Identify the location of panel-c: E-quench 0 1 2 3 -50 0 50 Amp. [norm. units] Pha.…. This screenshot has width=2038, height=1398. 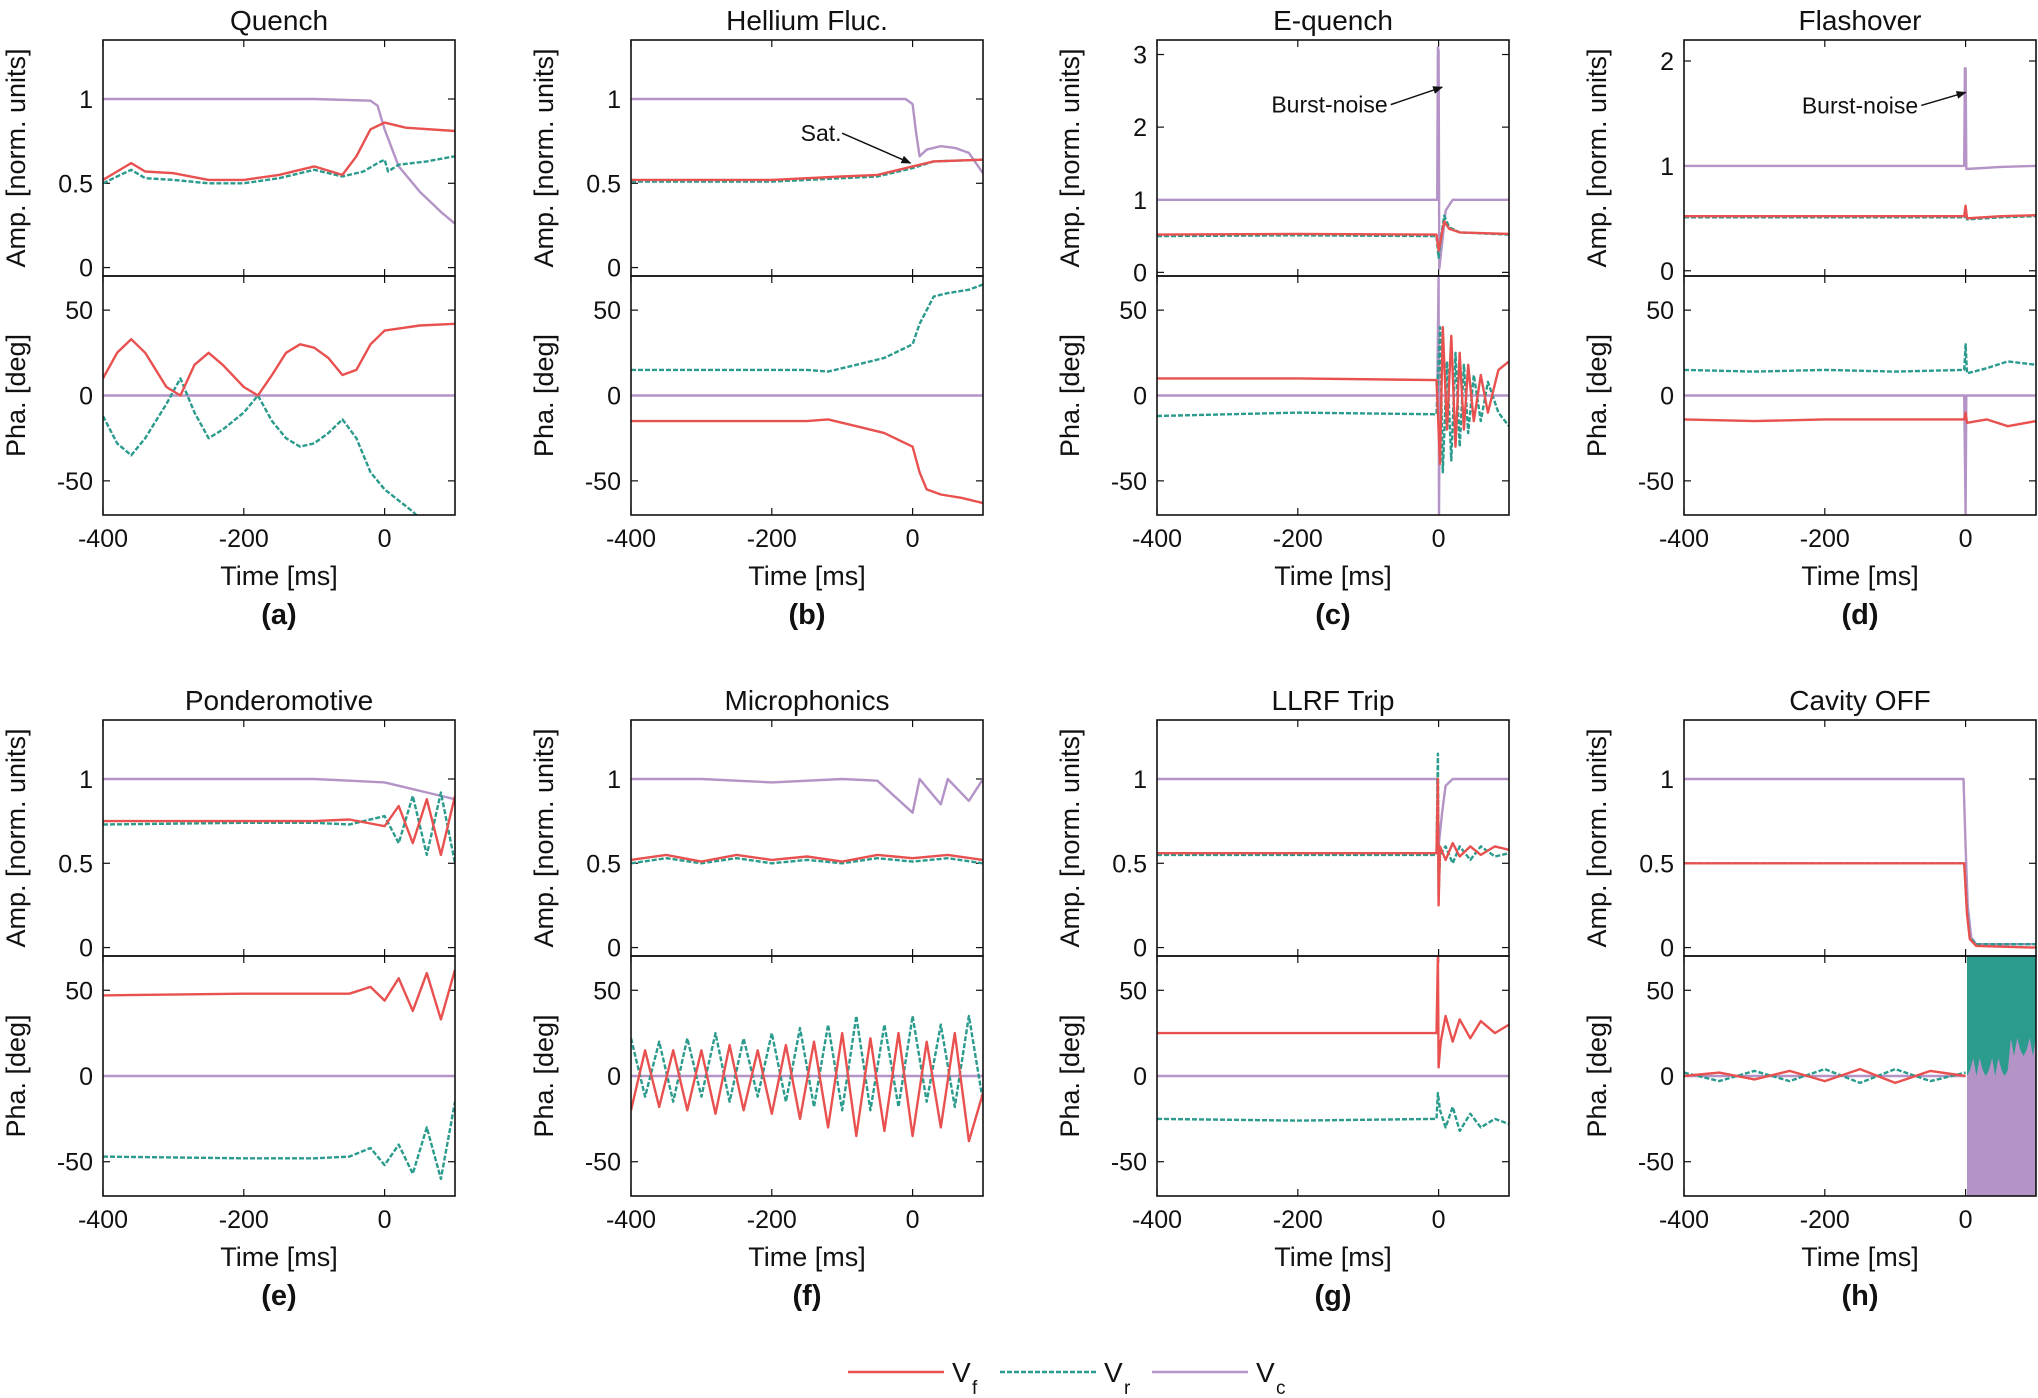
(1282, 318).